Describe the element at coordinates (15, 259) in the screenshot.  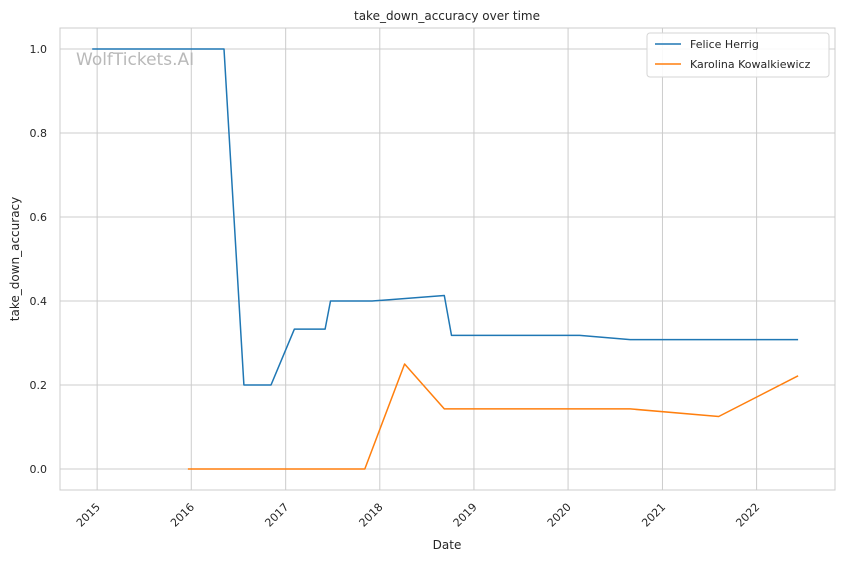
I see `y-axis-title: take_down_accuracy` at that location.